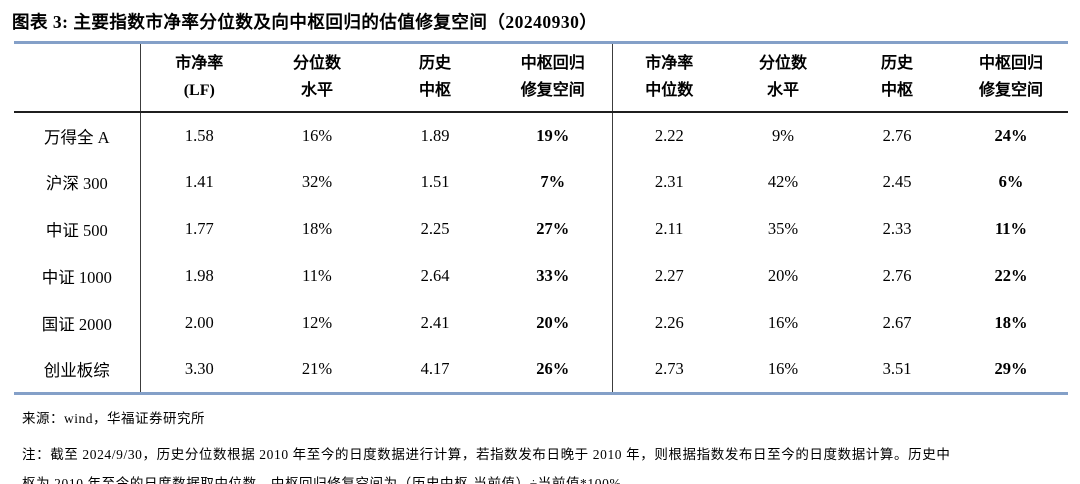 This screenshot has height=484, width=1080. I want to click on cell-repair-left: 19%, so click(553, 135).